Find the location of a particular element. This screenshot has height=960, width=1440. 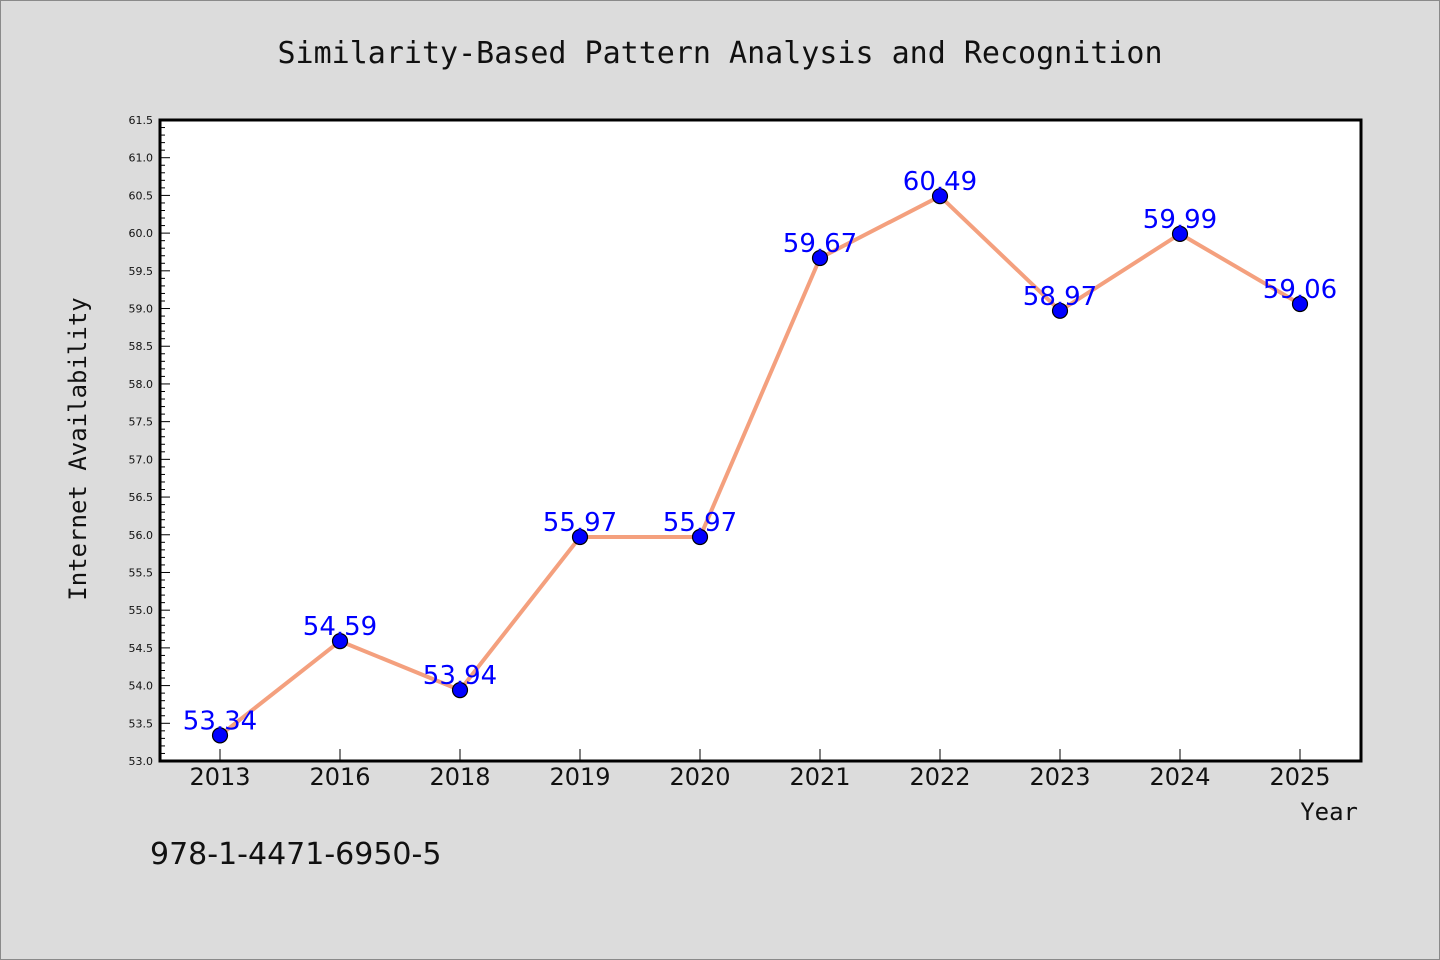

data-label: 59.67 is located at coordinates (820, 244).